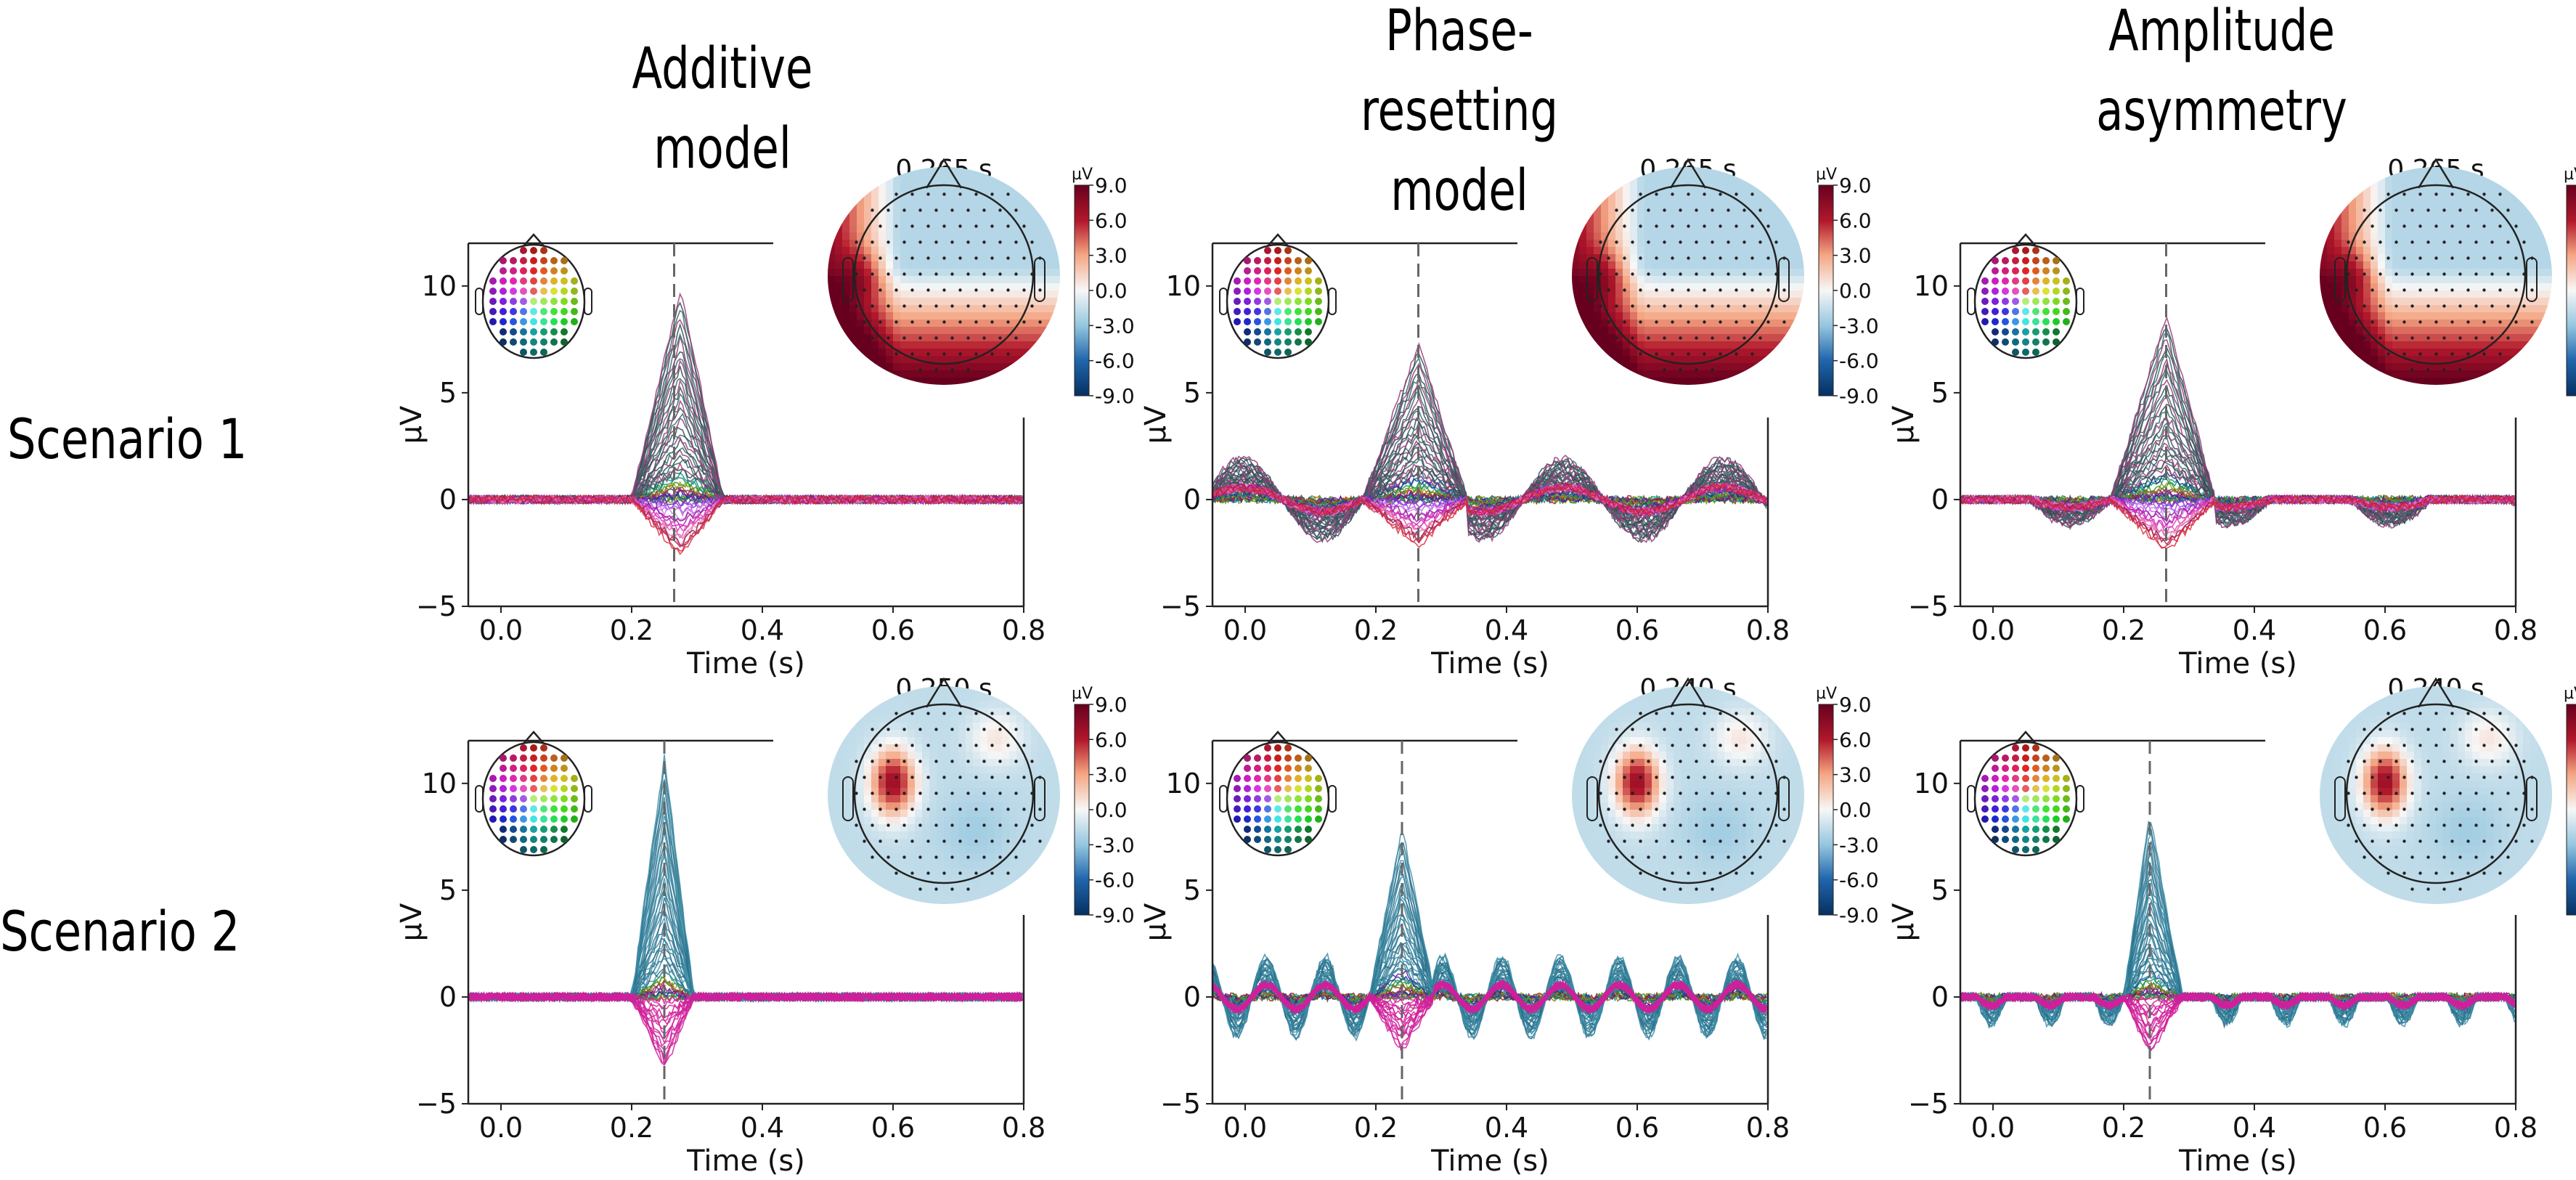  I want to click on x-axis-title: Time (s), so click(745, 1161).